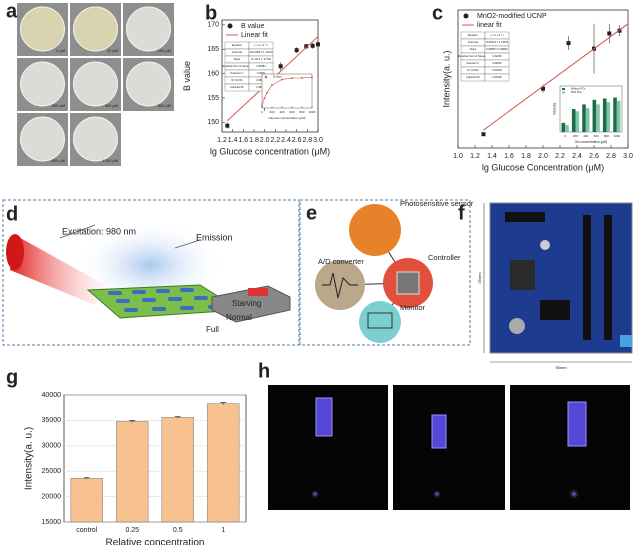  What do you see at coordinates (214, 237) in the screenshot?
I see `label: Emission` at bounding box center [214, 237].